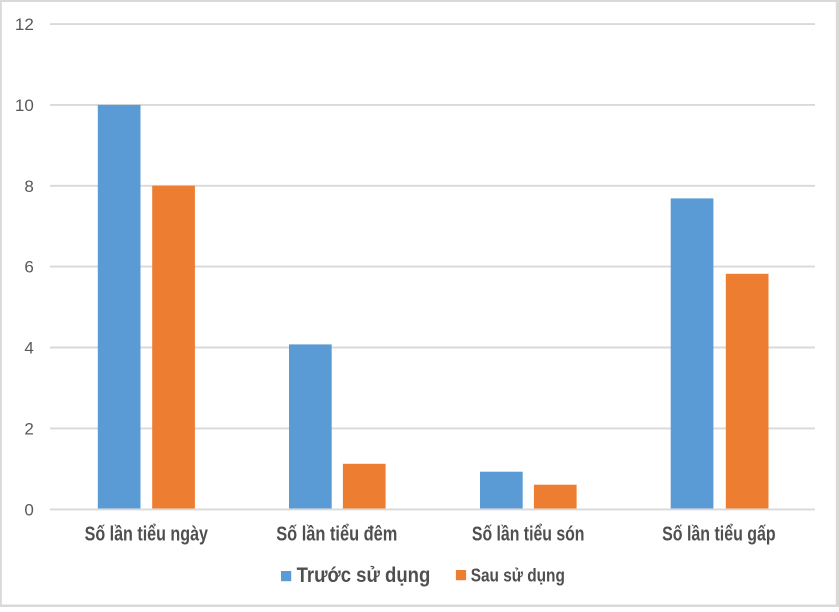 This screenshot has height=612, width=839. I want to click on svg-text: 2, so click(28, 429).